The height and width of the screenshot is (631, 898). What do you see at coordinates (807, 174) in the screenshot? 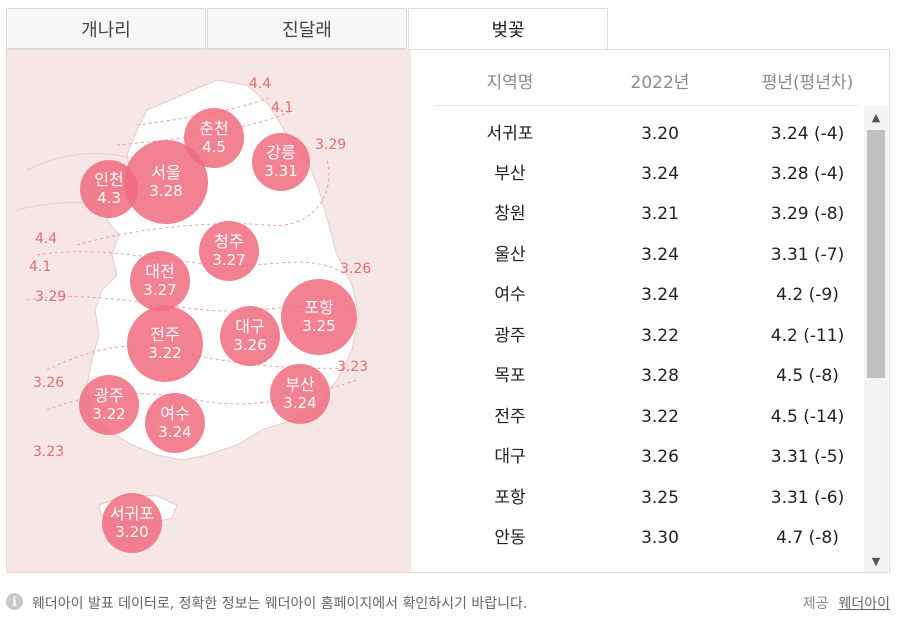
I see `cell-normal: 3.28 (-4)` at bounding box center [807, 174].